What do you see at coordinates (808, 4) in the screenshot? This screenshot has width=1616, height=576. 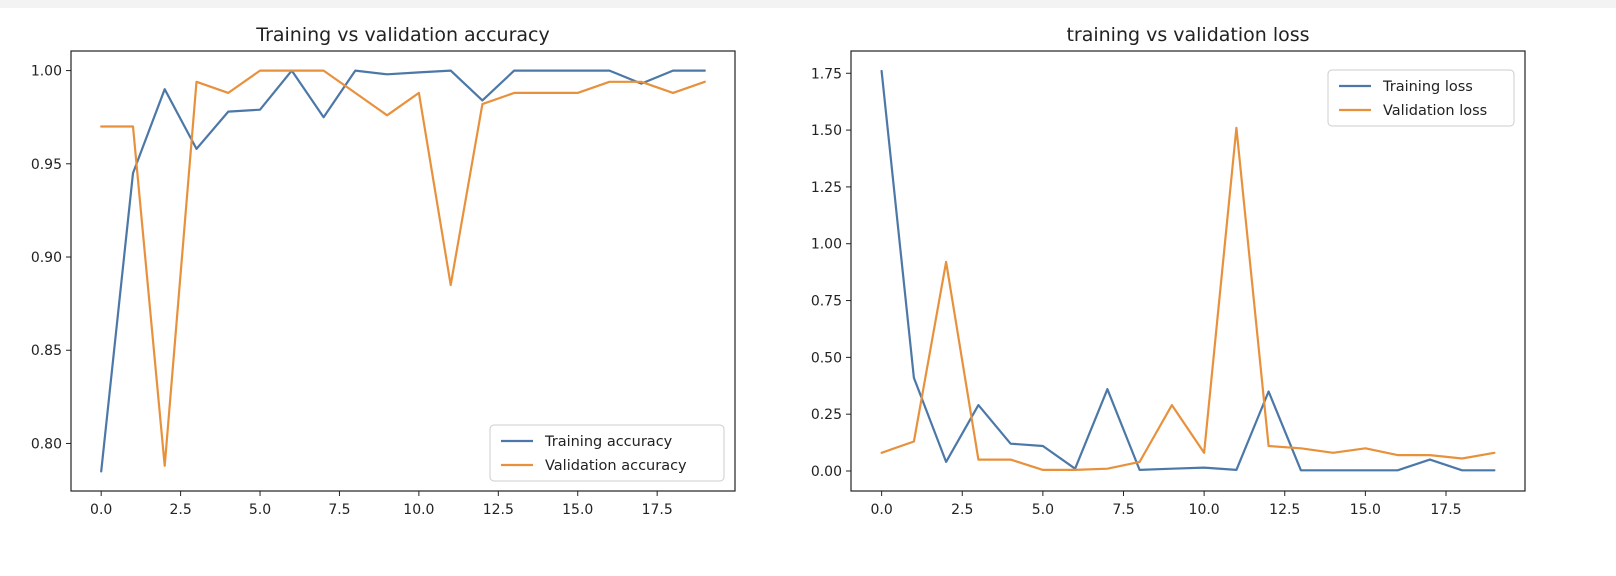 I see `top-strip` at bounding box center [808, 4].